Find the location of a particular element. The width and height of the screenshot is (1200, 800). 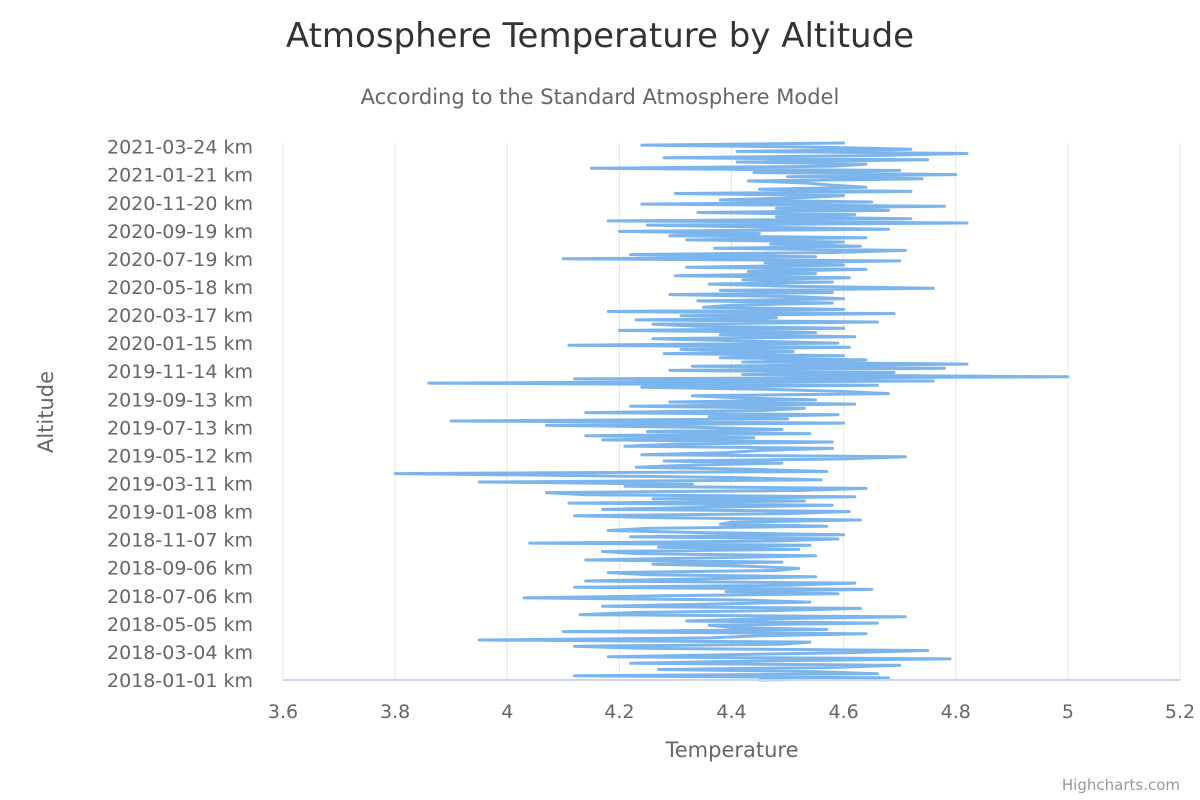

y-tick-label: 2018-03-04 km is located at coordinates (180, 653).